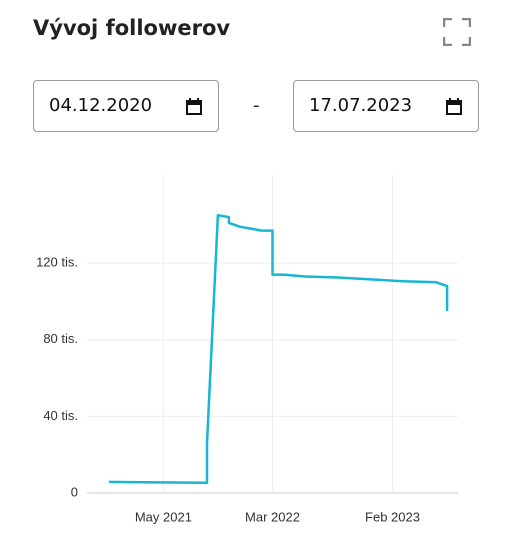 This screenshot has height=552, width=506. I want to click on title: Vývoj followerov, so click(132, 28).